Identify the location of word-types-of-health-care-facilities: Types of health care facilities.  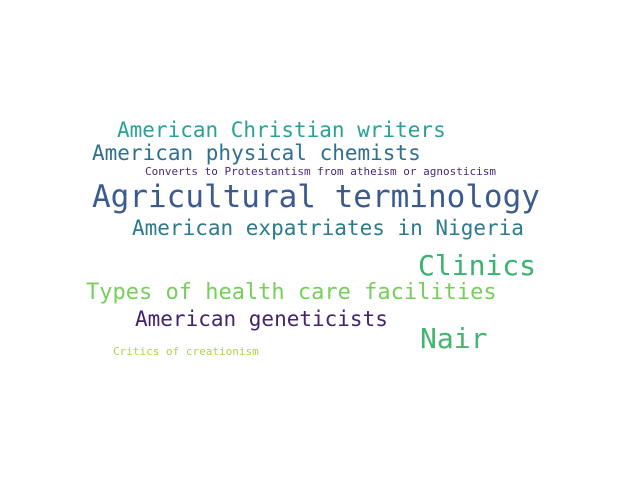
(291, 292).